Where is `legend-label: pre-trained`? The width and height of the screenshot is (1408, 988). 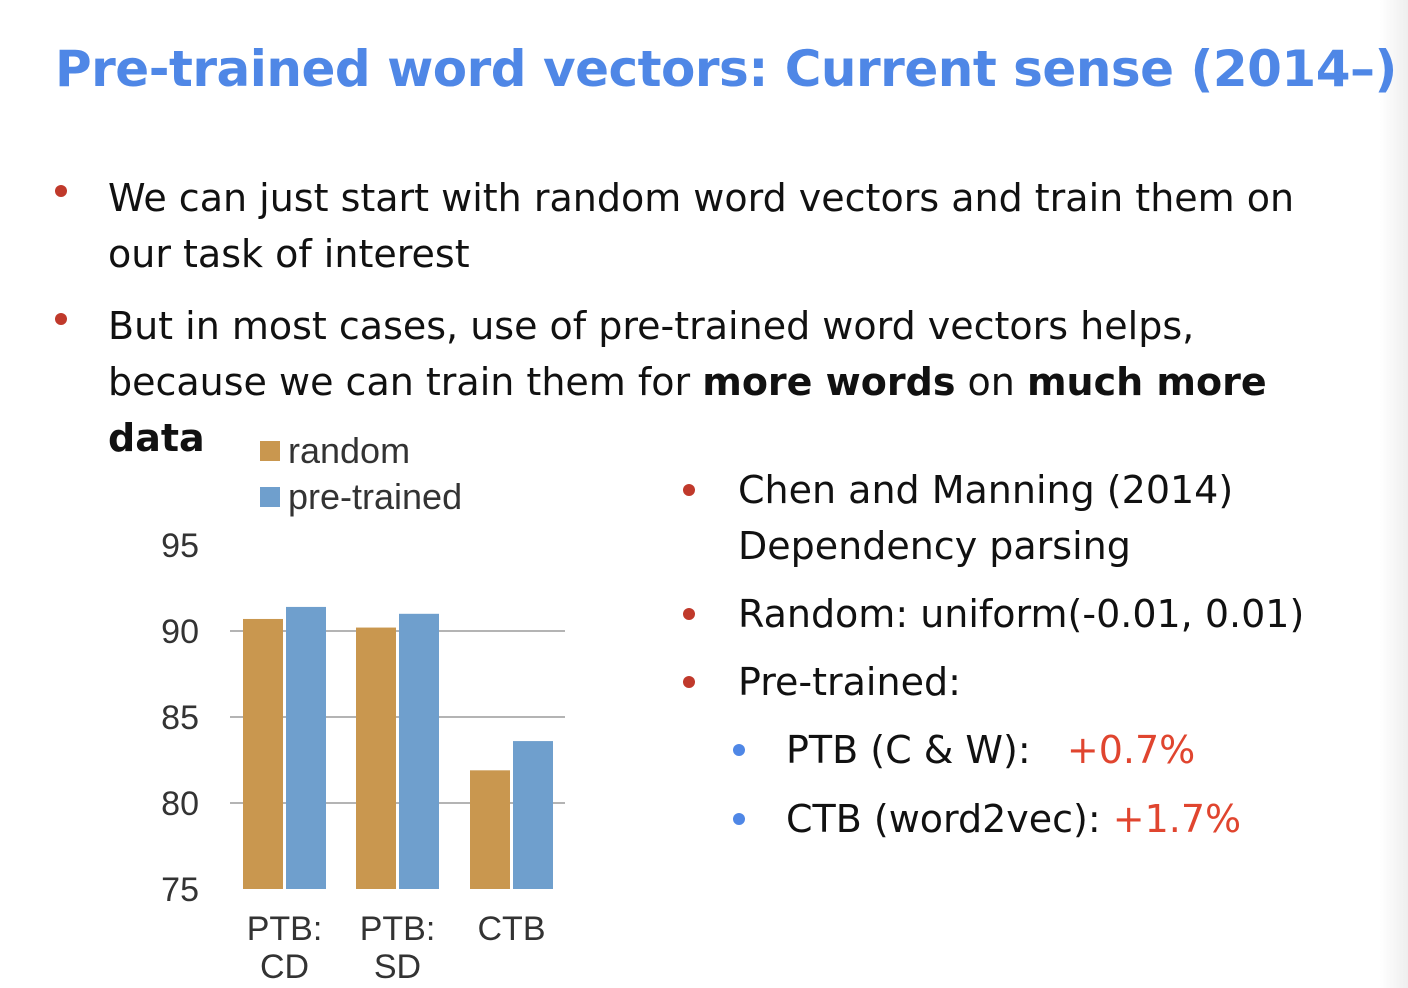 legend-label: pre-trained is located at coordinates (375, 496).